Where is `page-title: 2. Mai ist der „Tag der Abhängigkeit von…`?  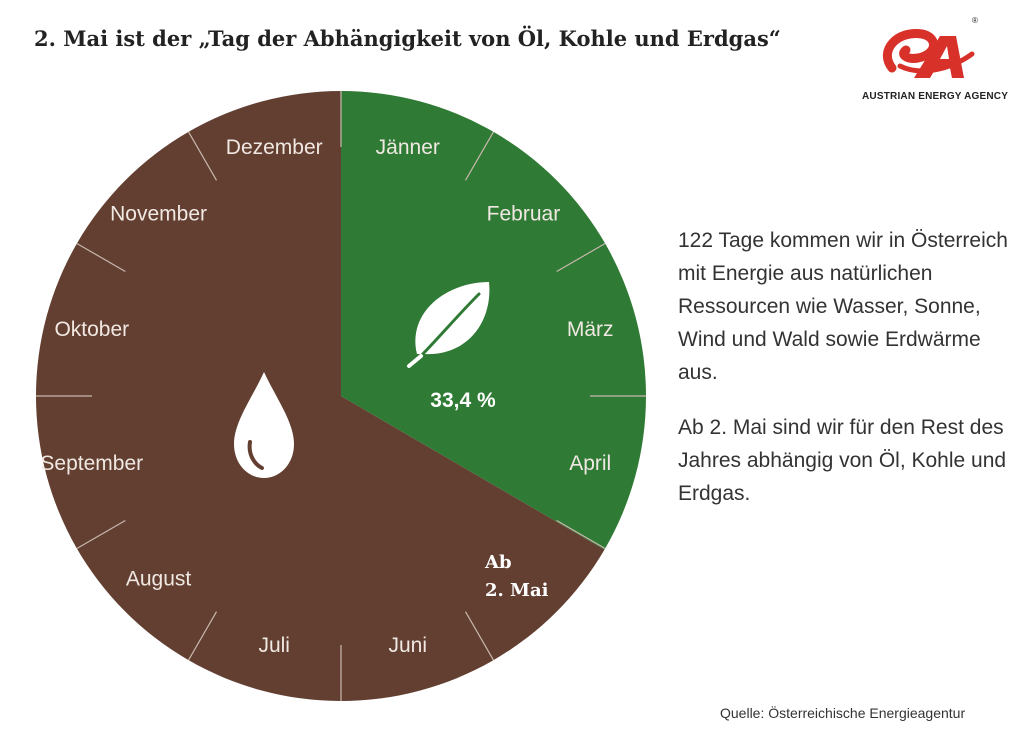
page-title: 2. Mai ist der „Tag der Abhängigkeit von… is located at coordinates (407, 38).